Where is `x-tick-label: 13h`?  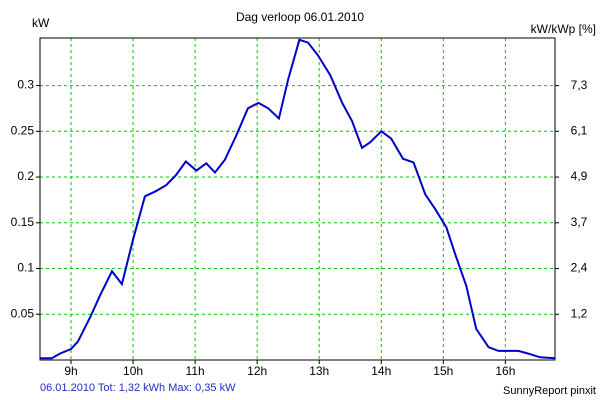
x-tick-label: 13h is located at coordinates (319, 371).